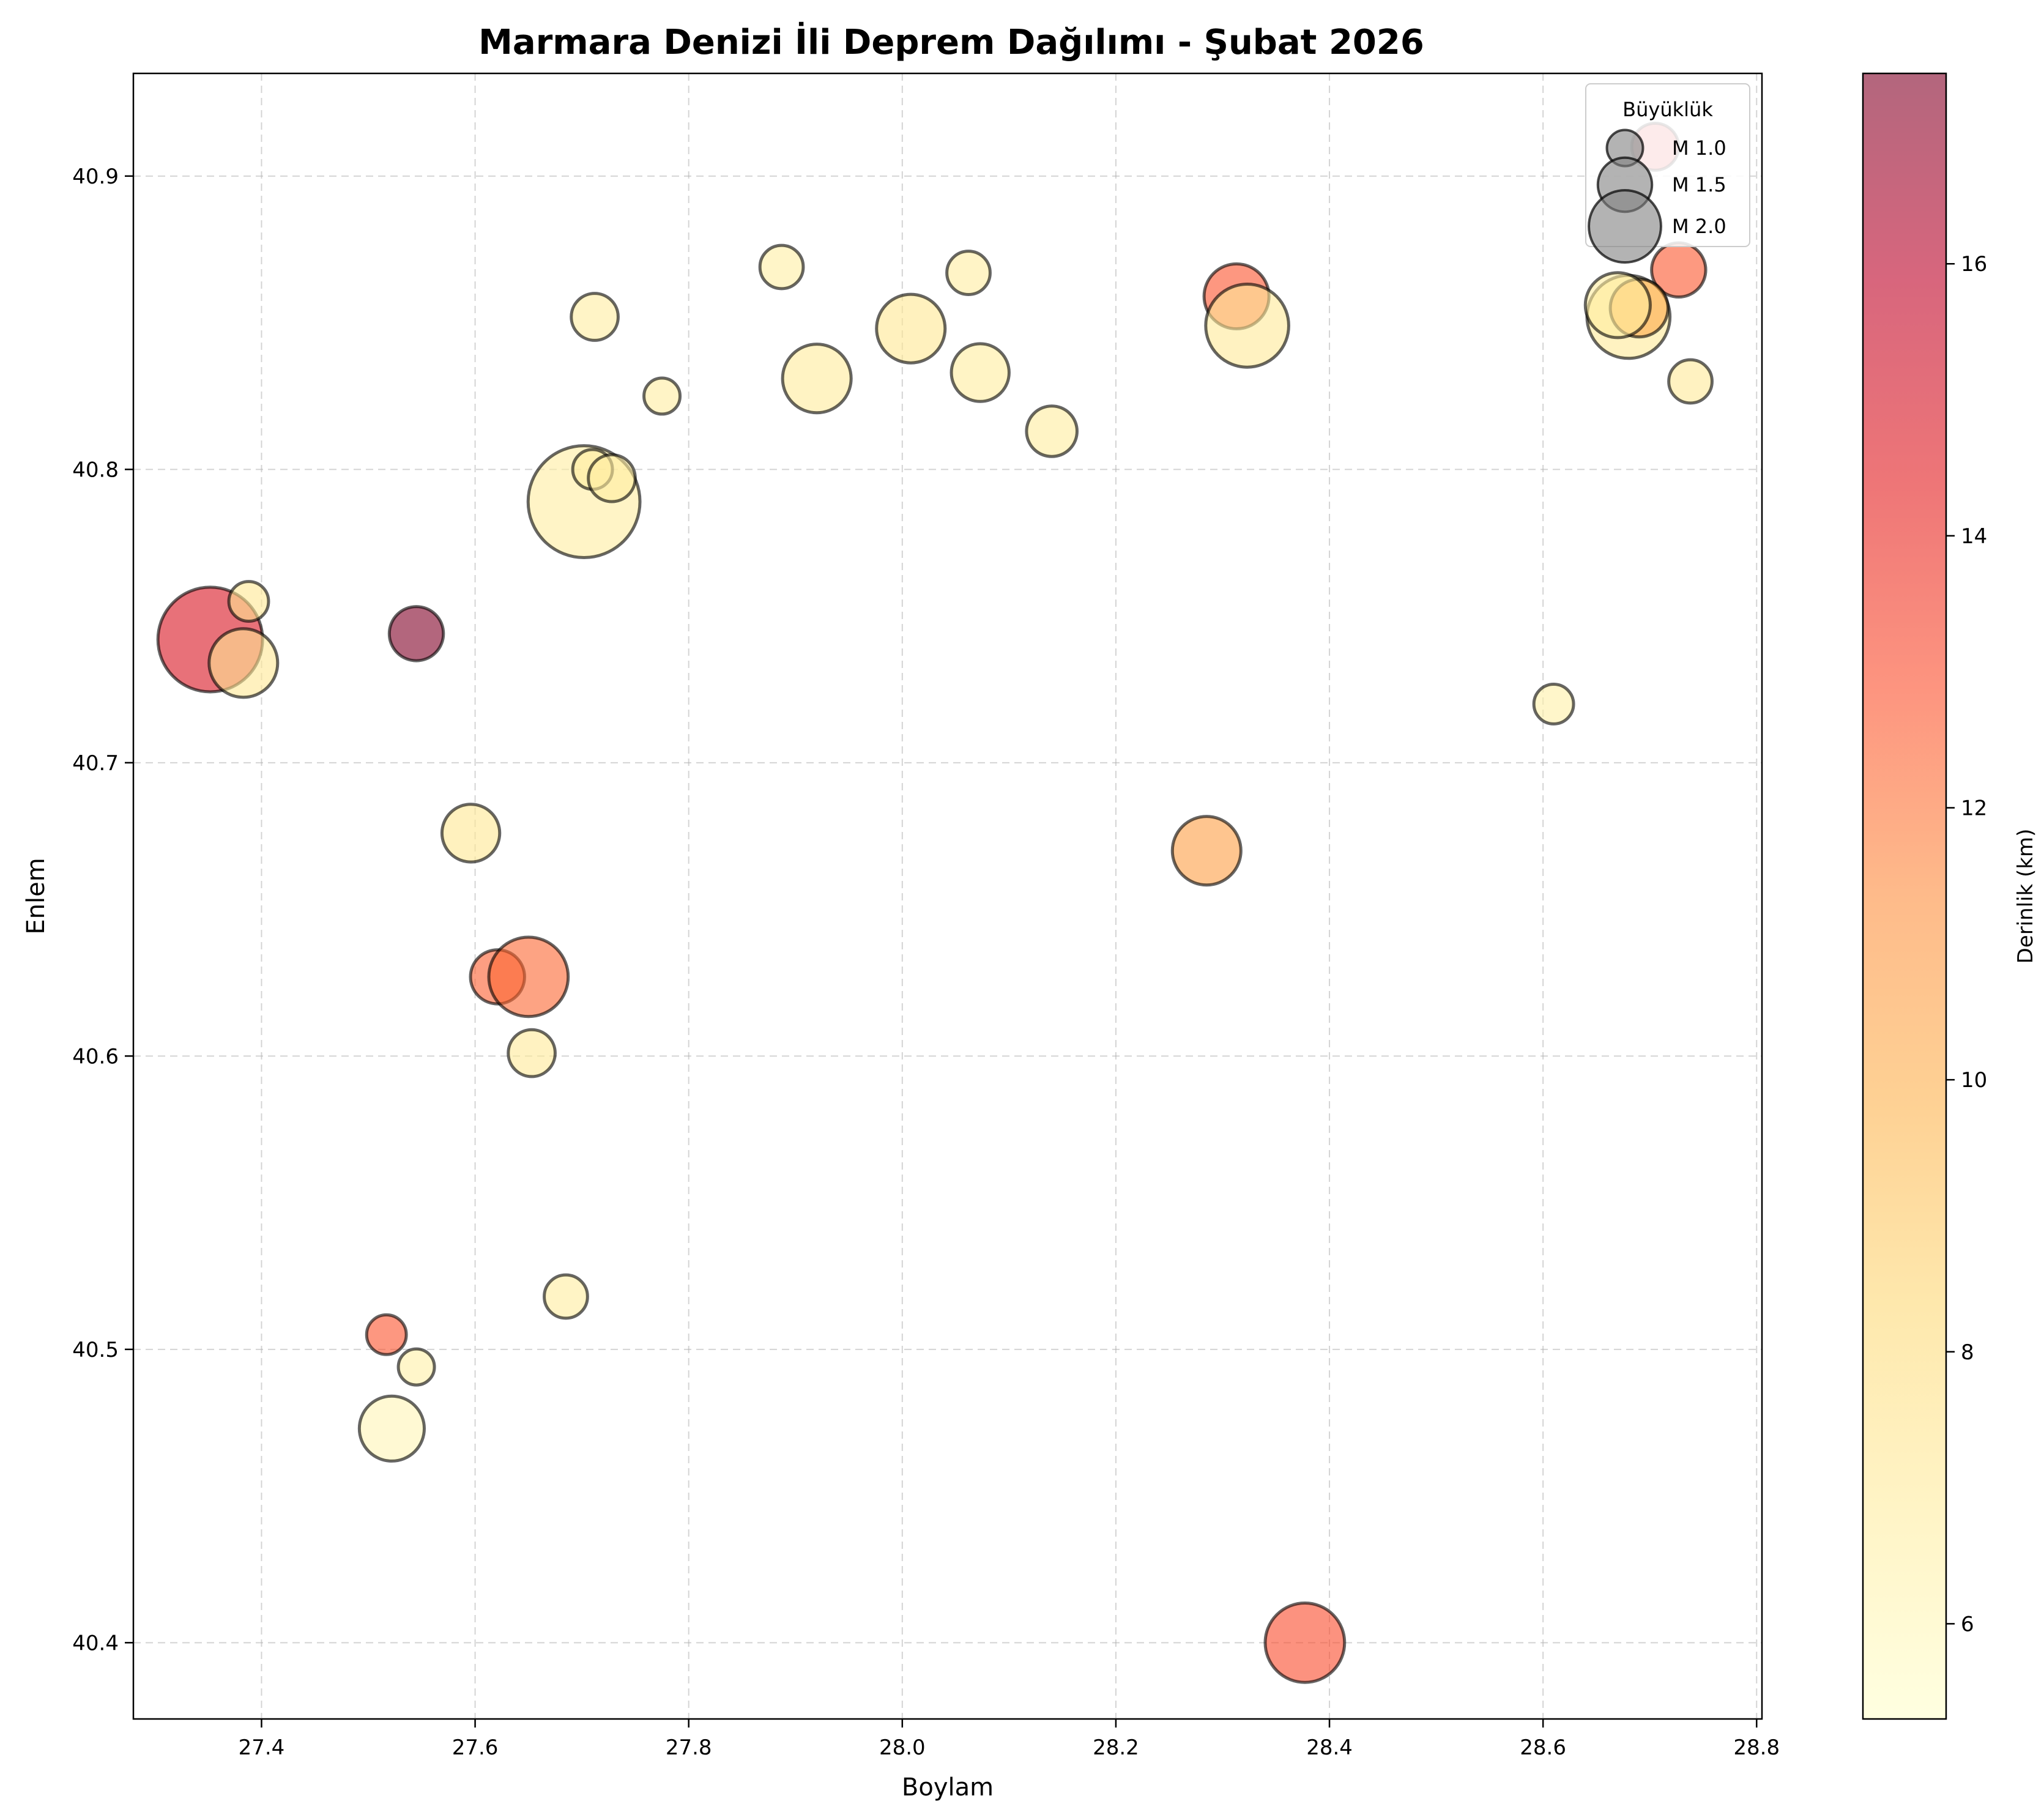  I want to click on y-axis-ticks: 40.4 40.5 40.6 40.7 40.8 40.9, so click(102, 910).